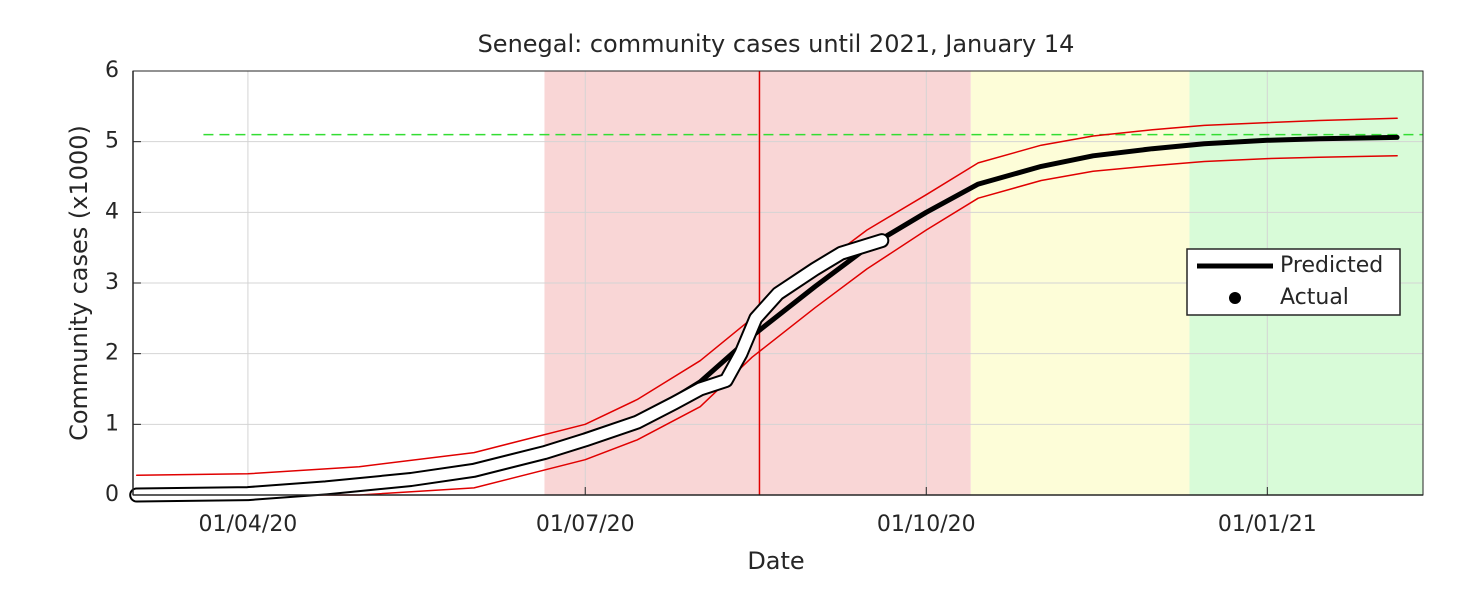  Describe the element at coordinates (112, 211) in the screenshot. I see `y-tick-label: 4` at that location.